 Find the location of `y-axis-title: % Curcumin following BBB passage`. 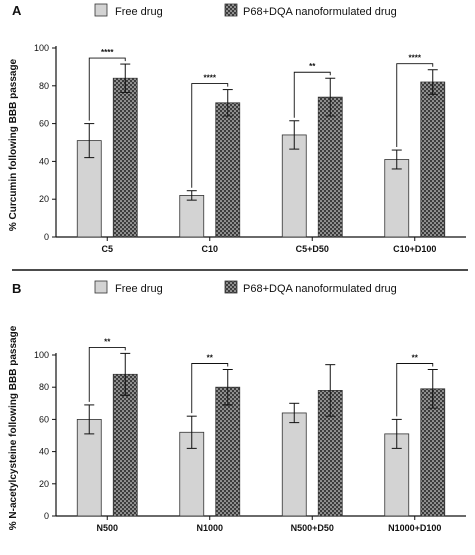

y-axis-title: % Curcumin following BBB passage is located at coordinates (13, 144).